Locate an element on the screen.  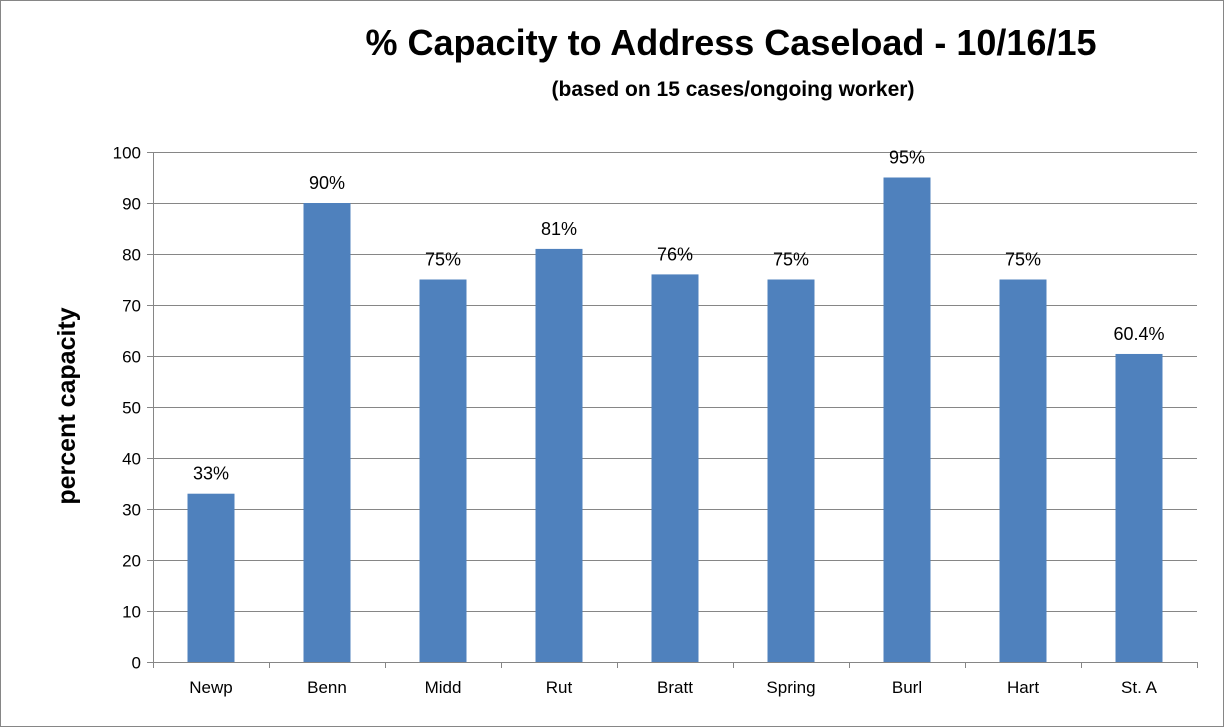
y-tick-label: 0 is located at coordinates (136, 663).